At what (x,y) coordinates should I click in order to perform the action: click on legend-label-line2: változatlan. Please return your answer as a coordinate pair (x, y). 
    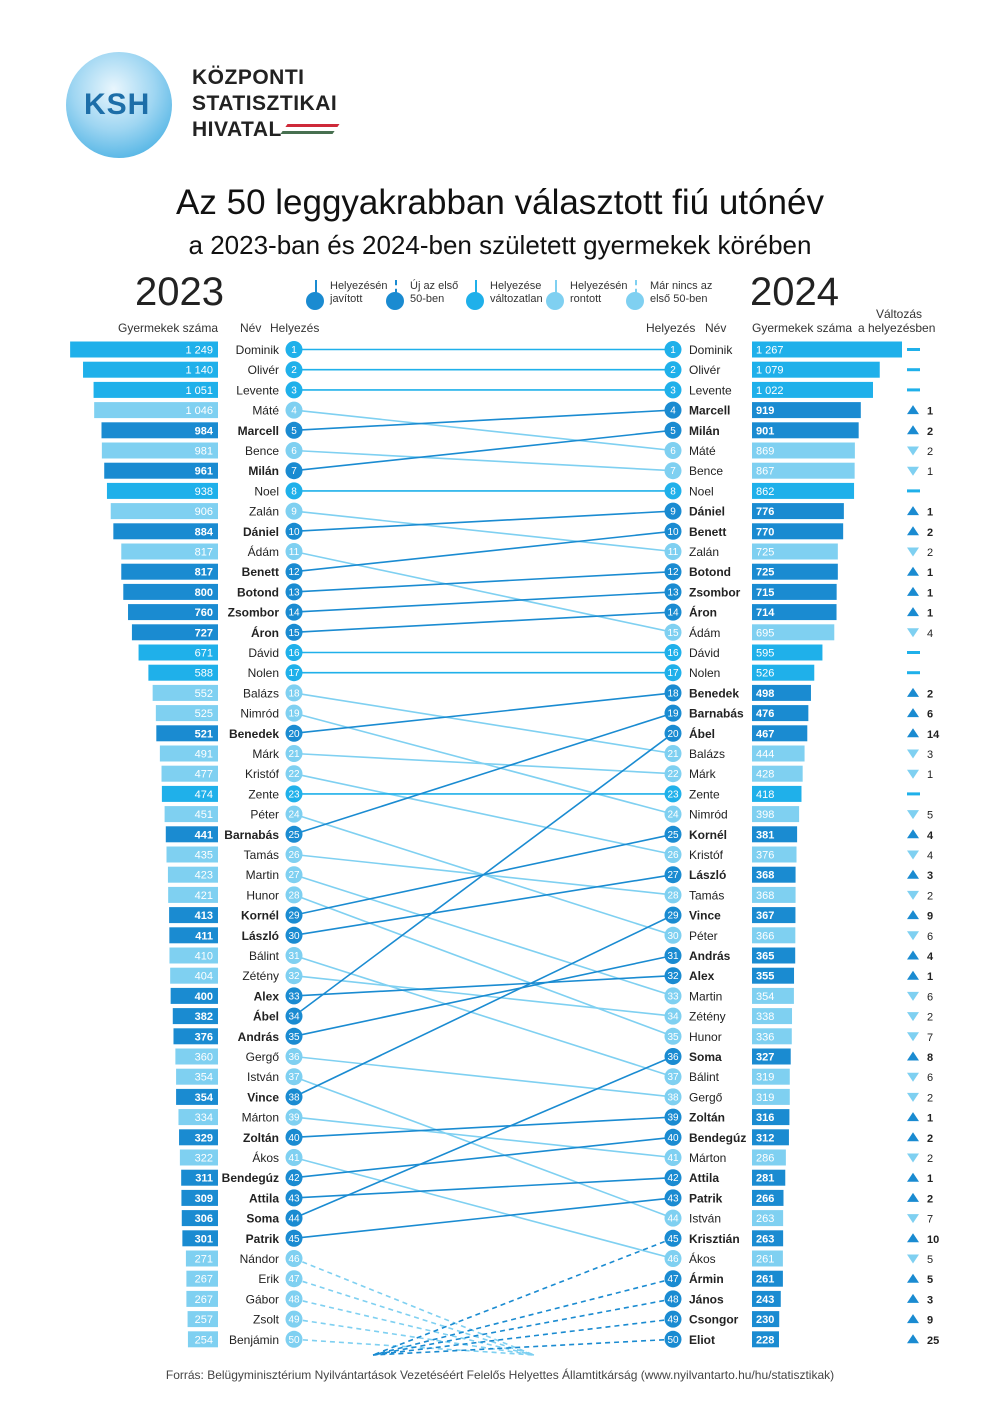
    Looking at the image, I should click on (516, 299).